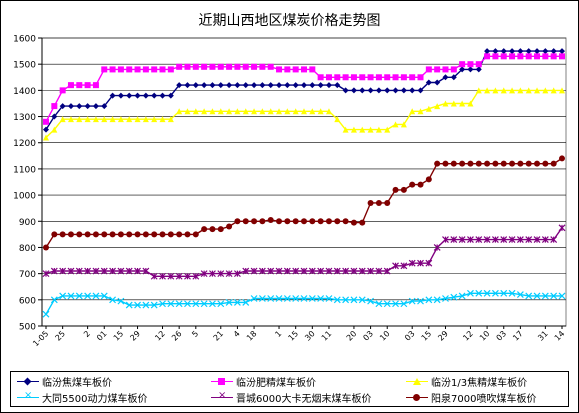 The height and width of the screenshot is (413, 579). I want to click on x-tick-label: 21, so click(219, 336).